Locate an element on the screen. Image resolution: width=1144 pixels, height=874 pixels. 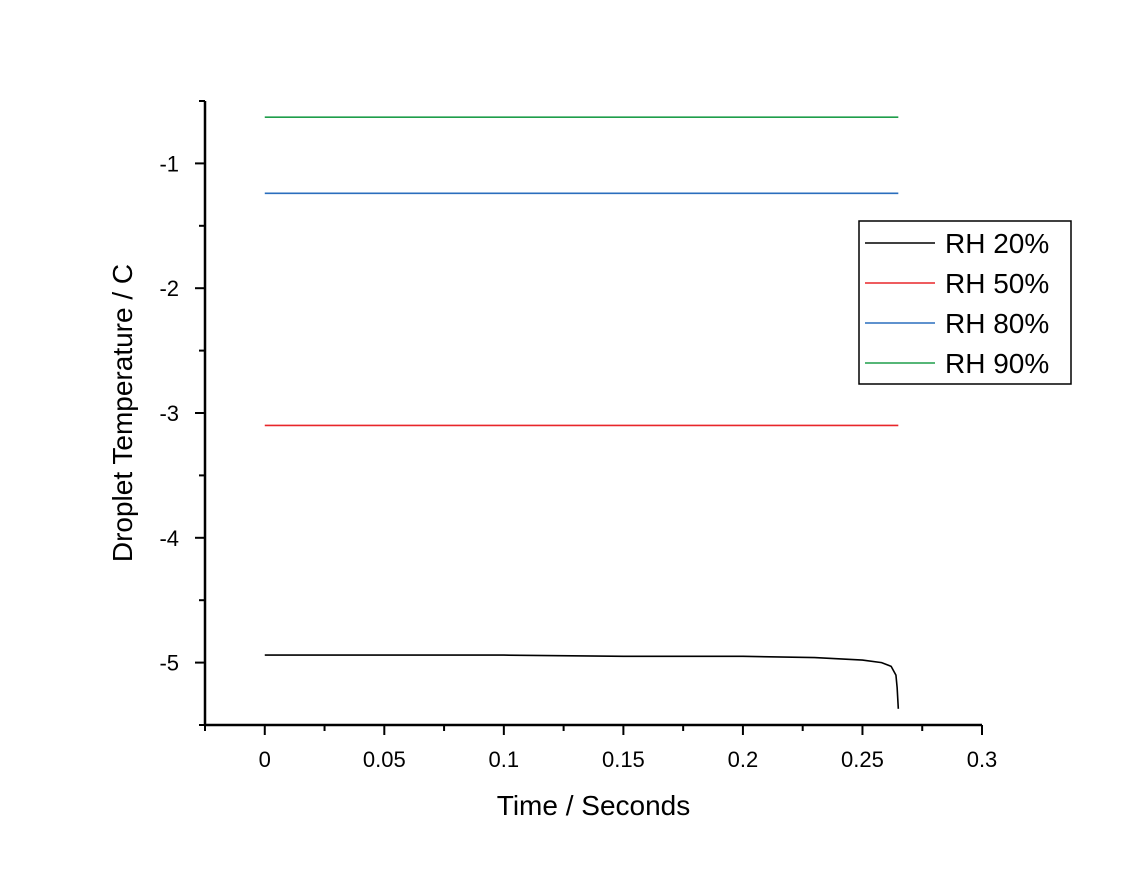
legend-label: RH 90% is located at coordinates (997, 363).